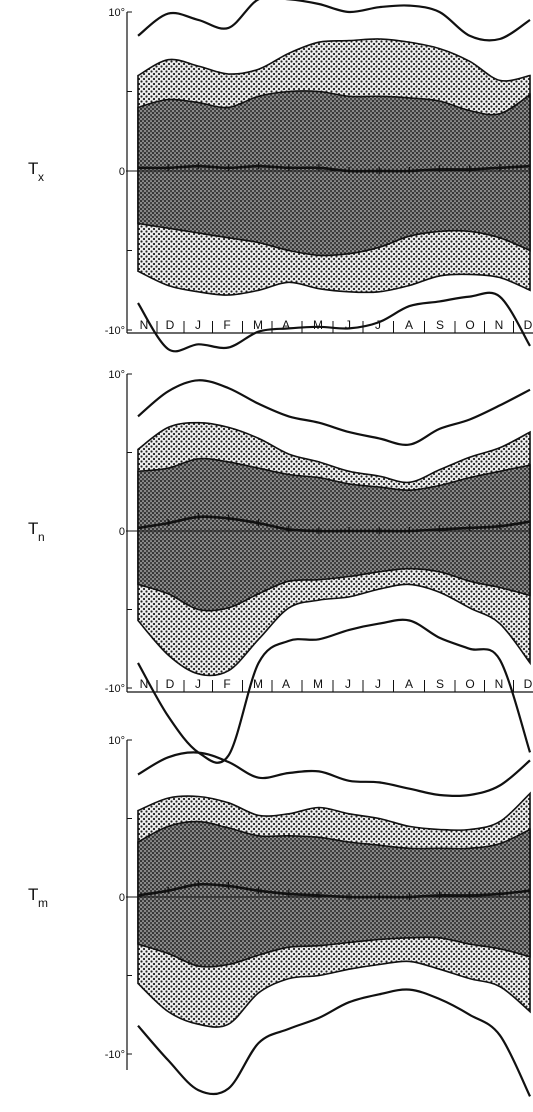 This screenshot has width=533, height=1112. Describe the element at coordinates (41, 177) in the screenshot. I see `panel-label-sub: x` at that location.